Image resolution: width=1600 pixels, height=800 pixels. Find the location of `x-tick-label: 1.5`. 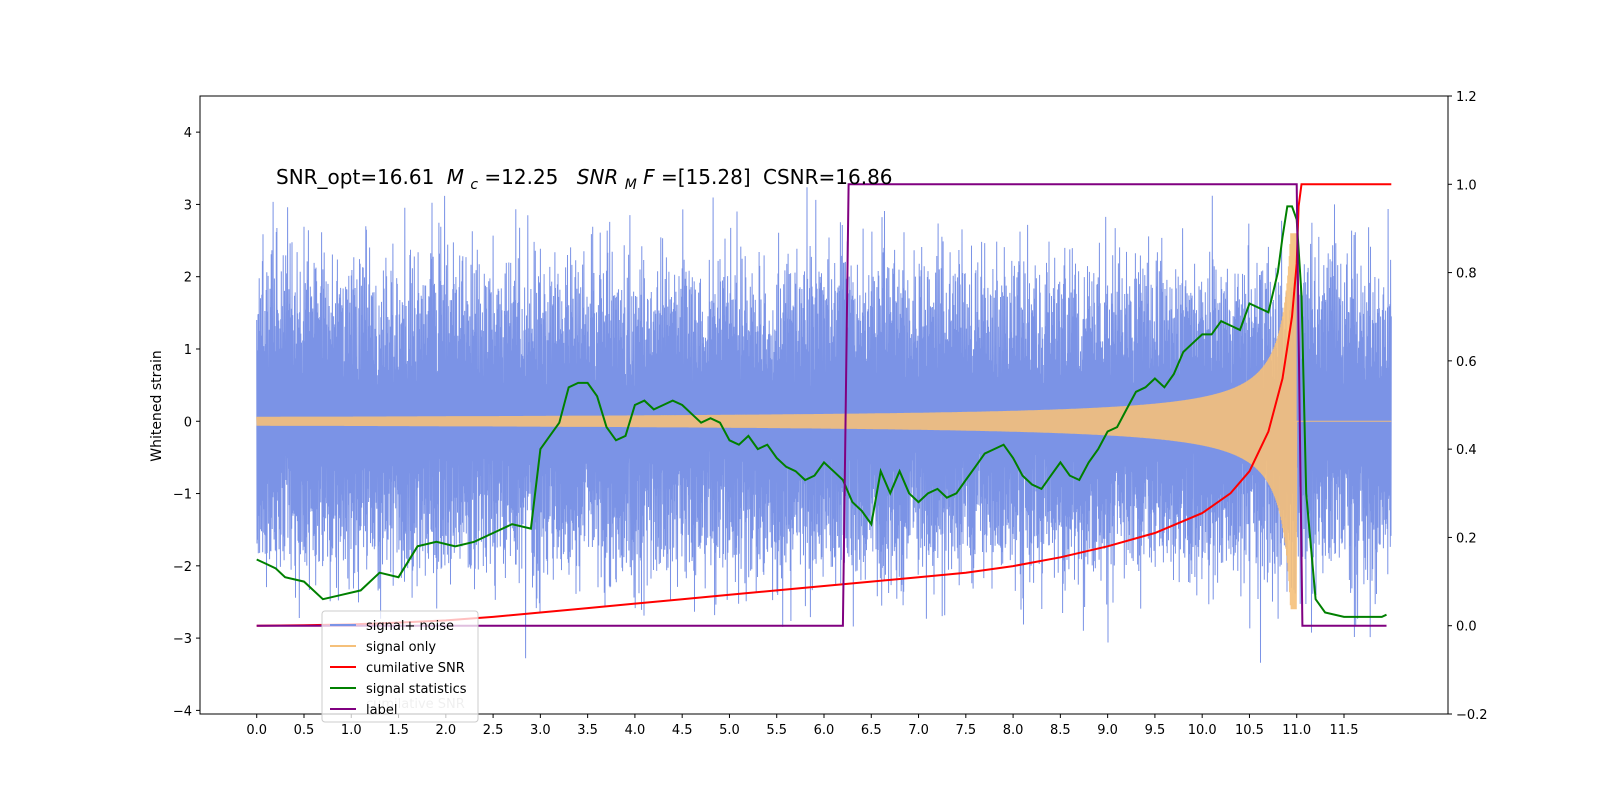

x-tick-label: 1.5 is located at coordinates (398, 730).